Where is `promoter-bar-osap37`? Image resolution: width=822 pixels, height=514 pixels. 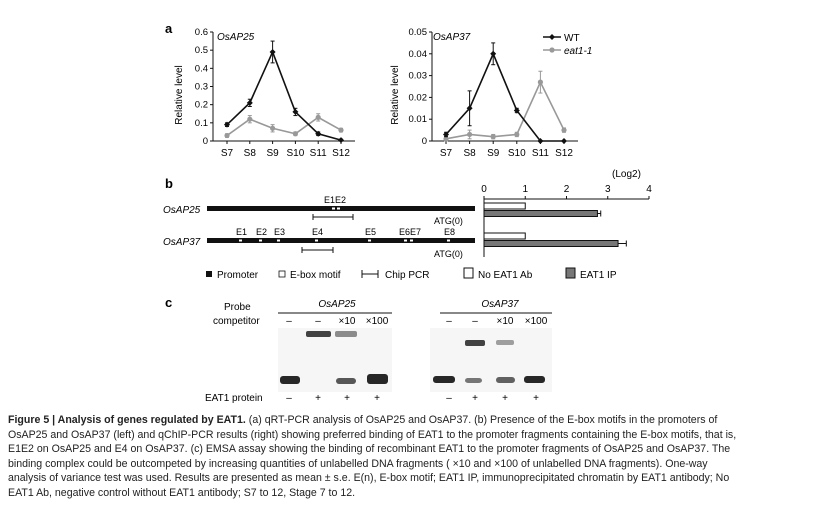
promoter-bar-osap37 is located at coordinates (341, 240).